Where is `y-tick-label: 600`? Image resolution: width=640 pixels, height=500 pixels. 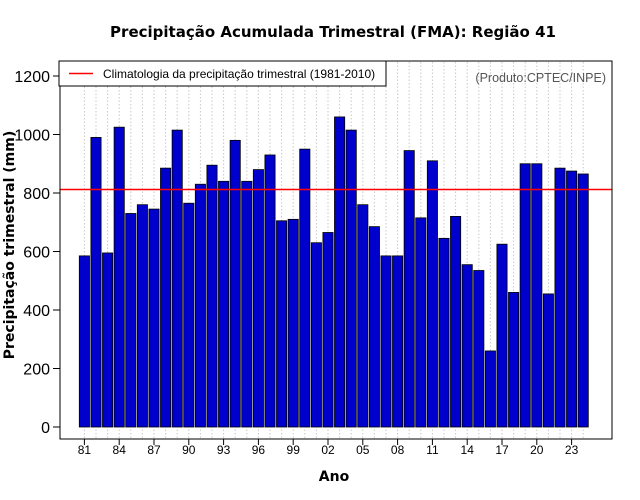
y-tick-label: 600 is located at coordinates (36, 253).